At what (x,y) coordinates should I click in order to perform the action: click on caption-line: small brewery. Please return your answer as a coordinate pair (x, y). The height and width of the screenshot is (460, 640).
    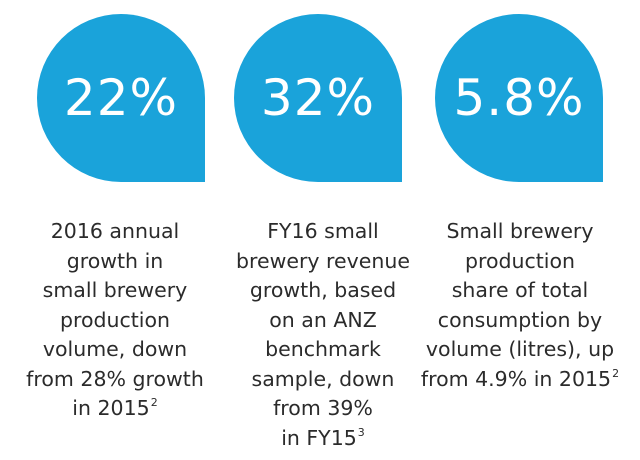
    Looking at the image, I should click on (115, 290).